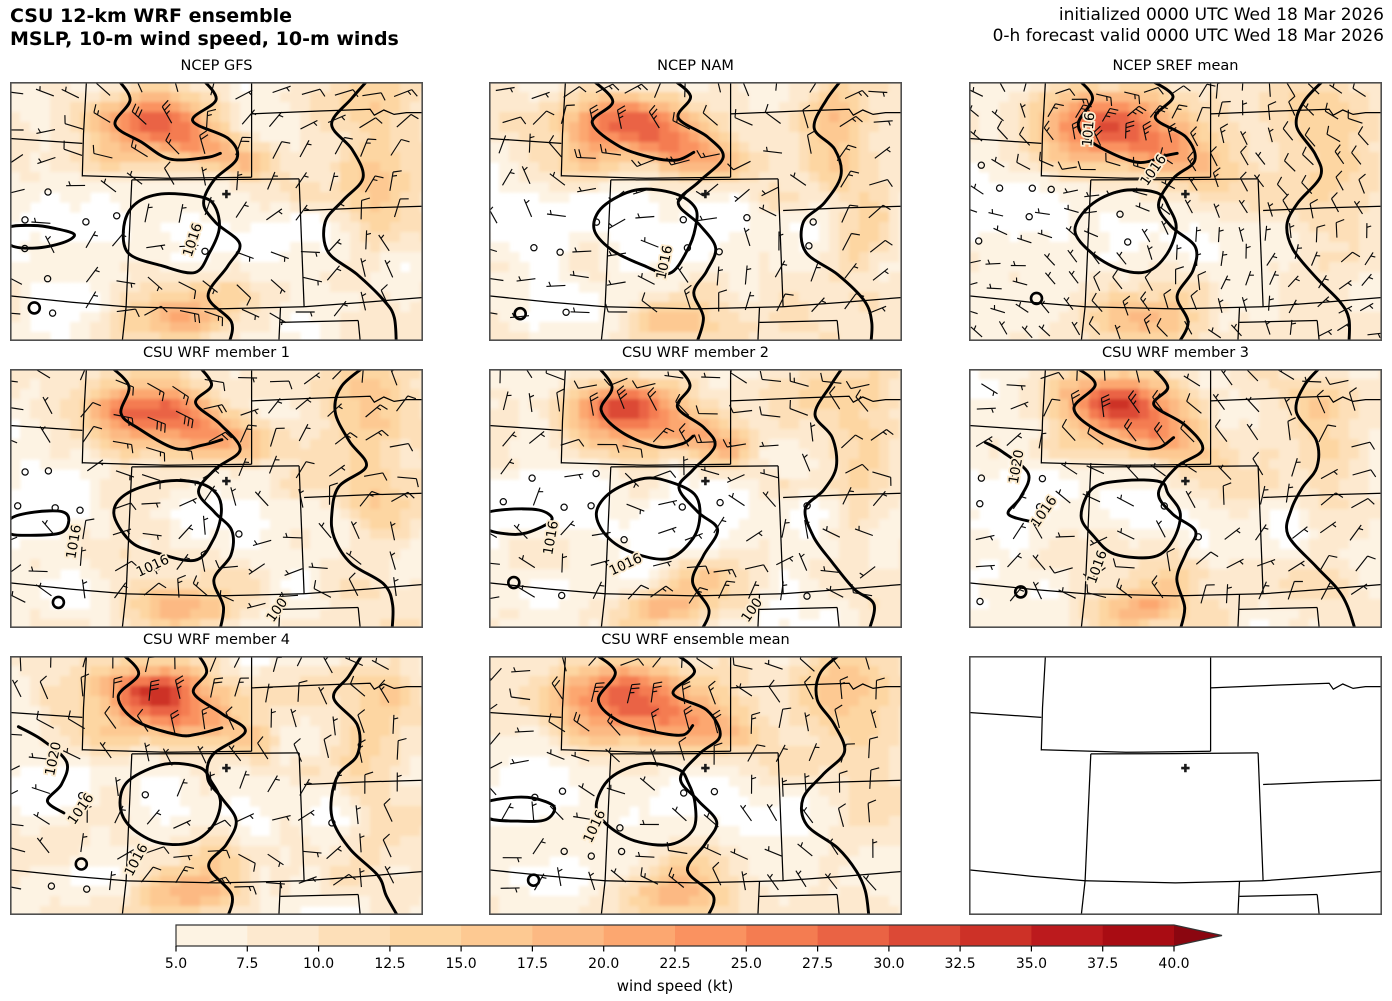  Describe the element at coordinates (151, 16) in the screenshot. I see `figure-title-line1: CSU 12-km WRF ensemble` at that location.